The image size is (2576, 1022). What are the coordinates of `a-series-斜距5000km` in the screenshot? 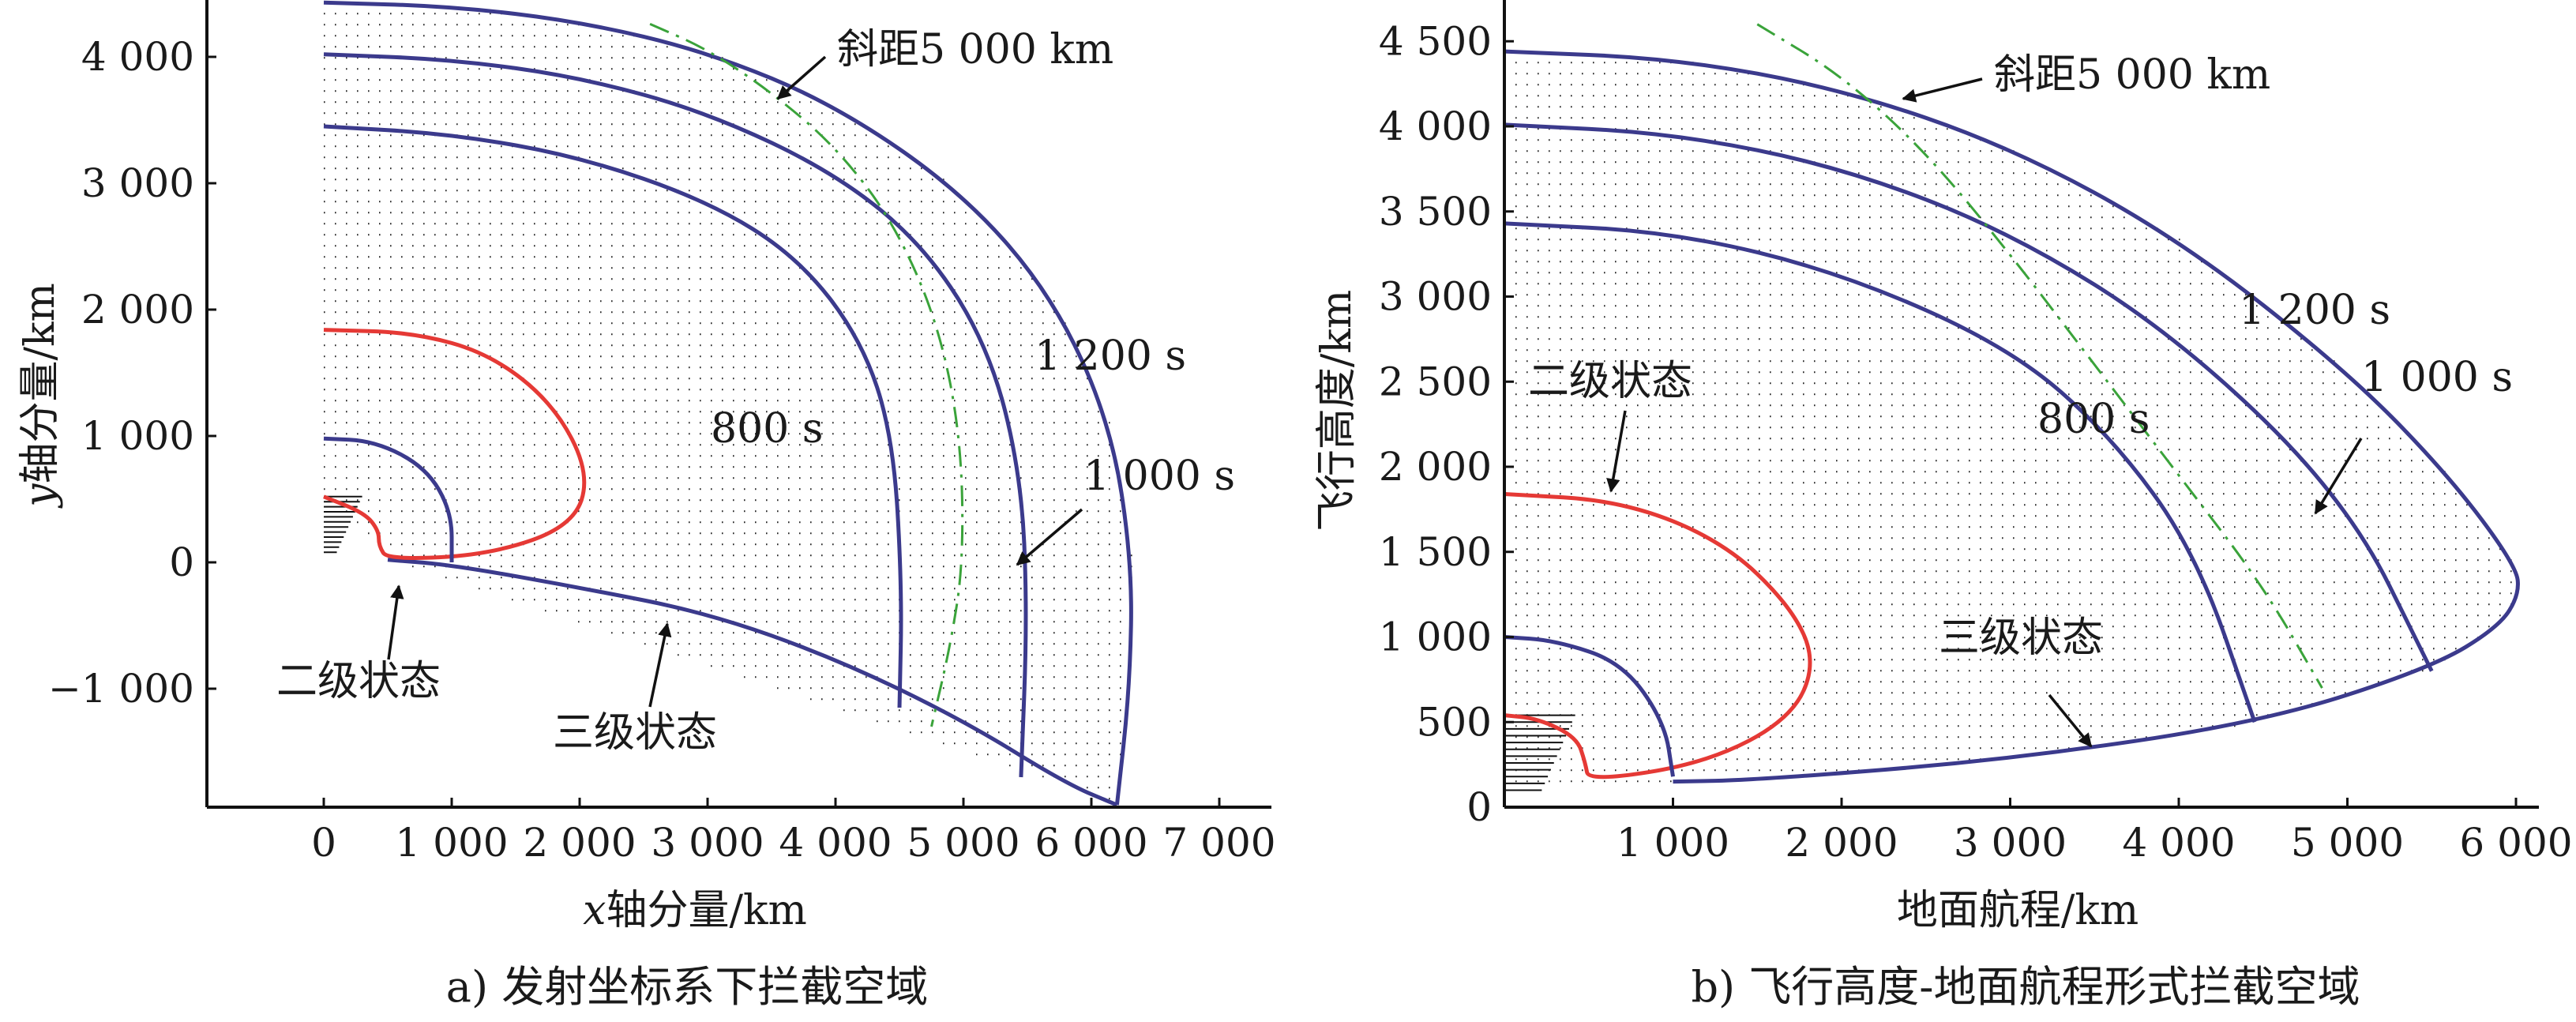 It's located at (806, 375).